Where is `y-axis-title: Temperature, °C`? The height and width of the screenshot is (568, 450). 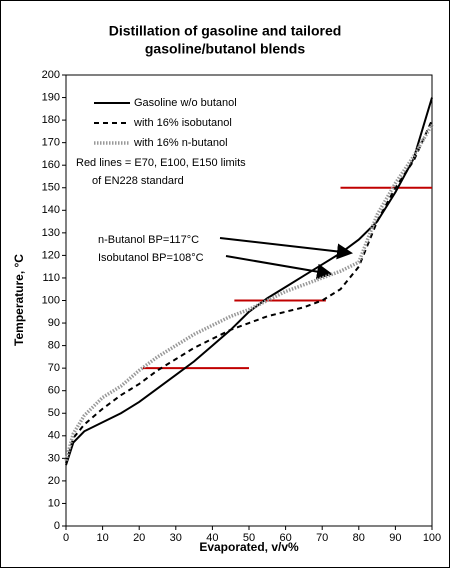 y-axis-title: Temperature, °C is located at coordinates (19, 300).